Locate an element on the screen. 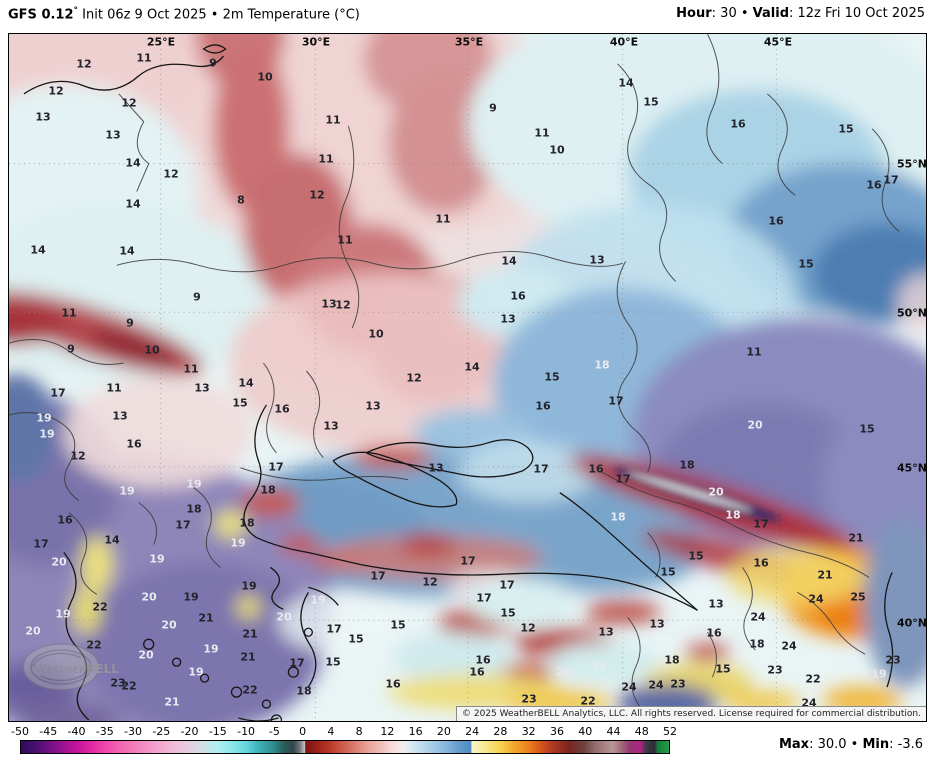  colorbar-tick: -25 is located at coordinates (161, 731).